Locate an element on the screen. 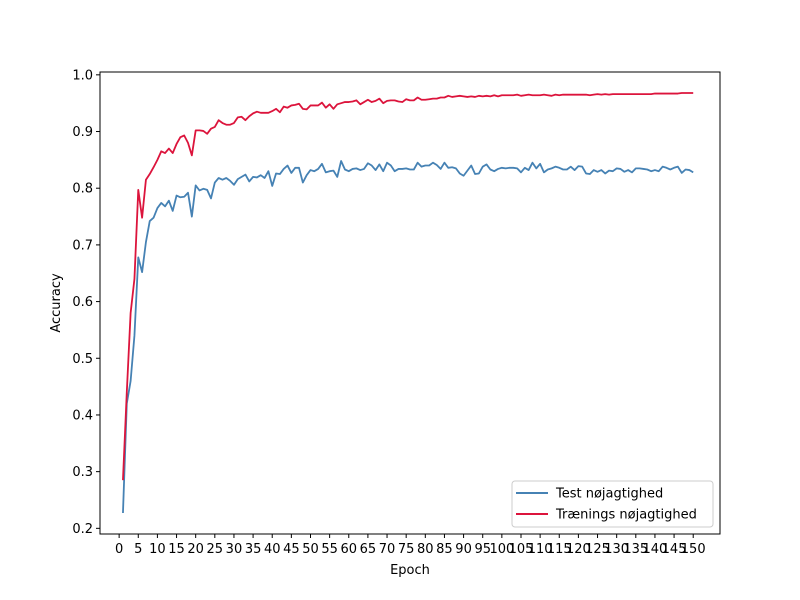 The image size is (800, 600). y-tick-label: 0.4 is located at coordinates (82, 415).